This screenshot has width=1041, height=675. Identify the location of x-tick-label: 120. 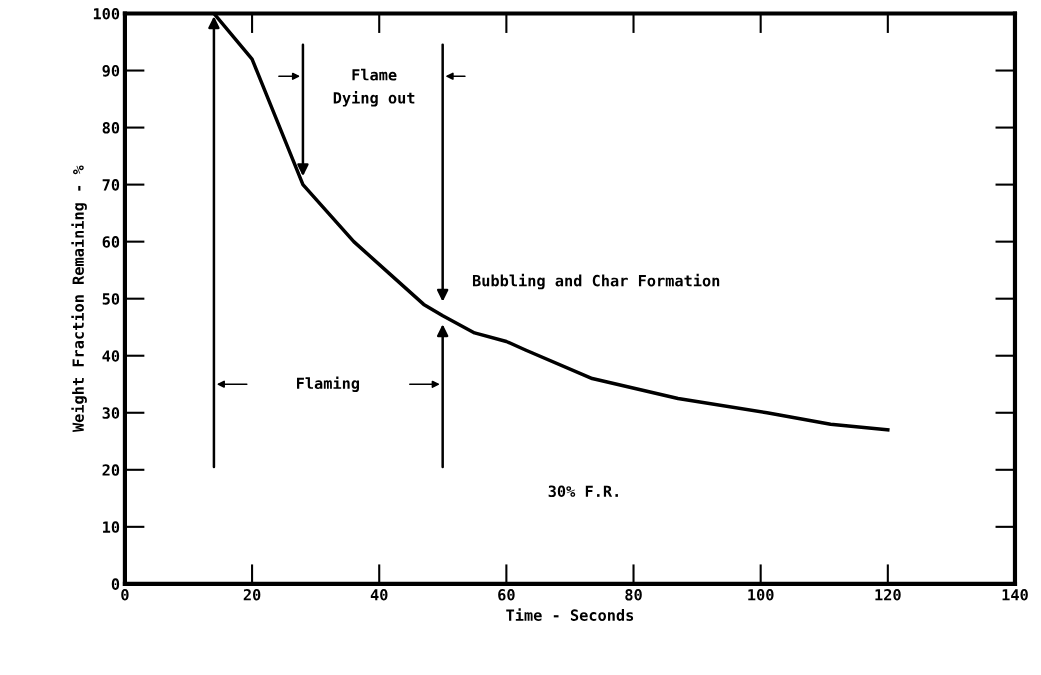
(888, 595).